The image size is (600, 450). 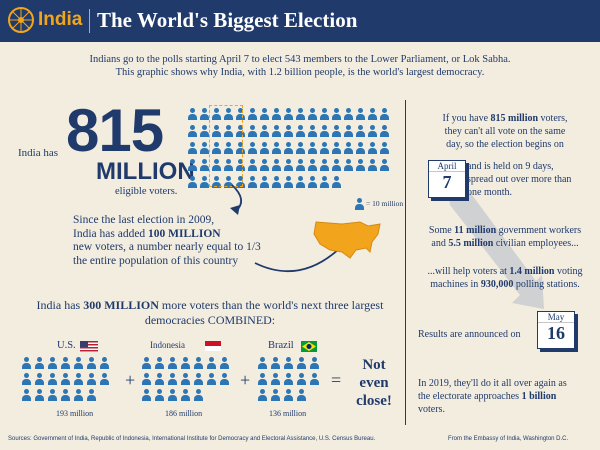 What do you see at coordinates (510, 166) in the screenshot?
I see `duration-line-1: and is held on 9 days,` at bounding box center [510, 166].